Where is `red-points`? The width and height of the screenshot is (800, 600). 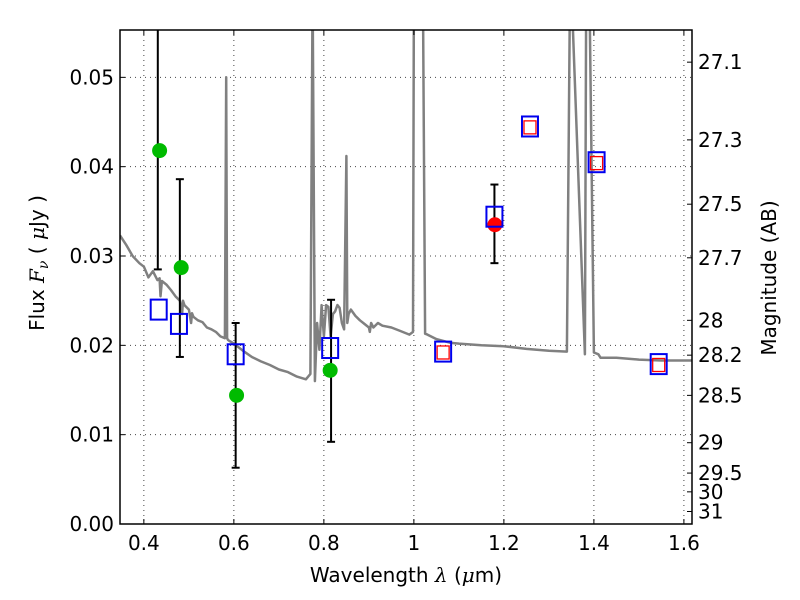
red-points is located at coordinates (495, 225).